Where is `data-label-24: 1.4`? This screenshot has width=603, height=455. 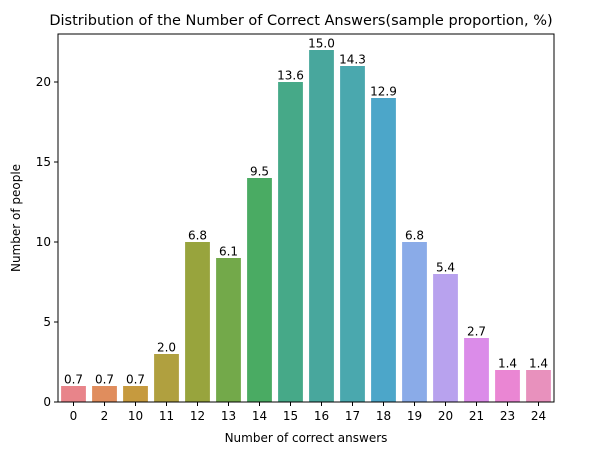 data-label-24: 1.4 is located at coordinates (538, 364).